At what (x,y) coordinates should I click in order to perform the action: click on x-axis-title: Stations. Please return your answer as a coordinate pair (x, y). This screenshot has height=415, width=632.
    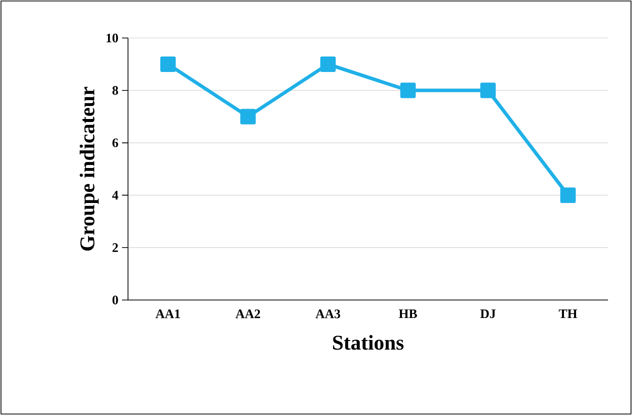
    Looking at the image, I should click on (368, 342).